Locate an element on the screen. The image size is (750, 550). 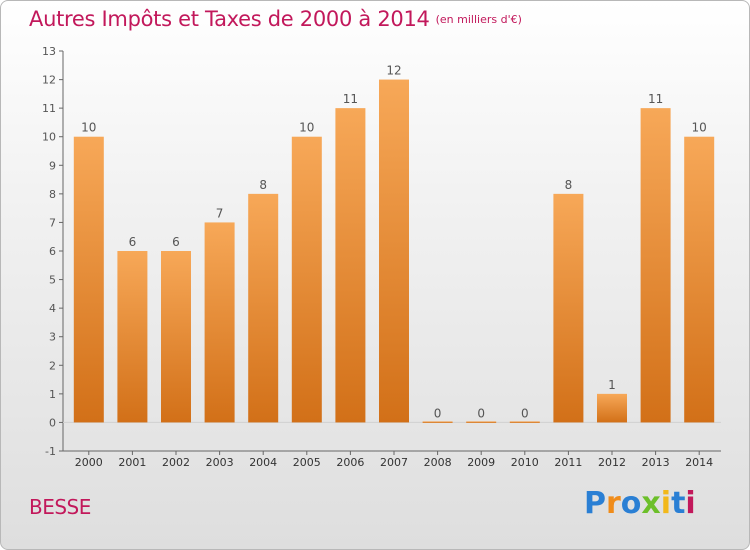
x-tick-label: 2004 is located at coordinates (263, 462).